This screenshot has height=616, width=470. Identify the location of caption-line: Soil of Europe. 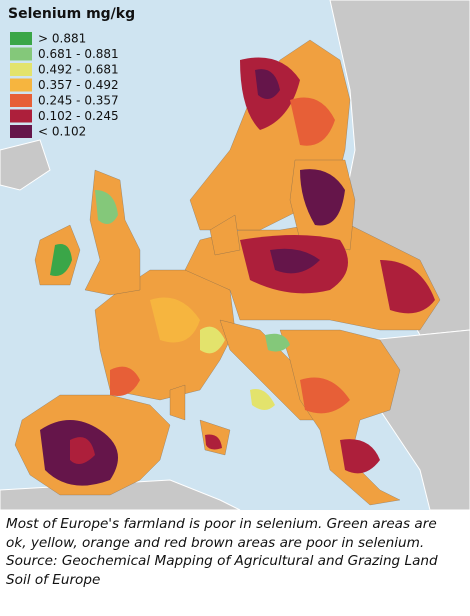
(53, 579).